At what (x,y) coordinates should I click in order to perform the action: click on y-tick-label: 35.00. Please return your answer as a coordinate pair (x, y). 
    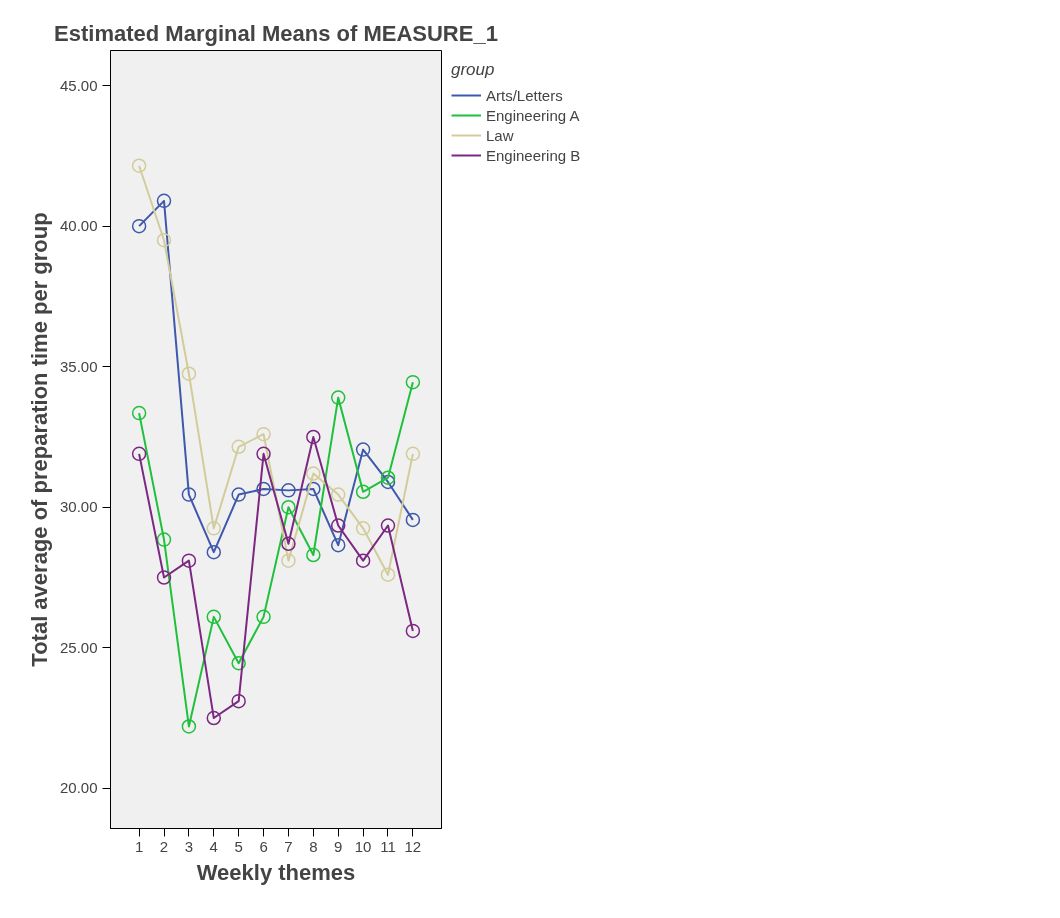
    Looking at the image, I should click on (78, 366).